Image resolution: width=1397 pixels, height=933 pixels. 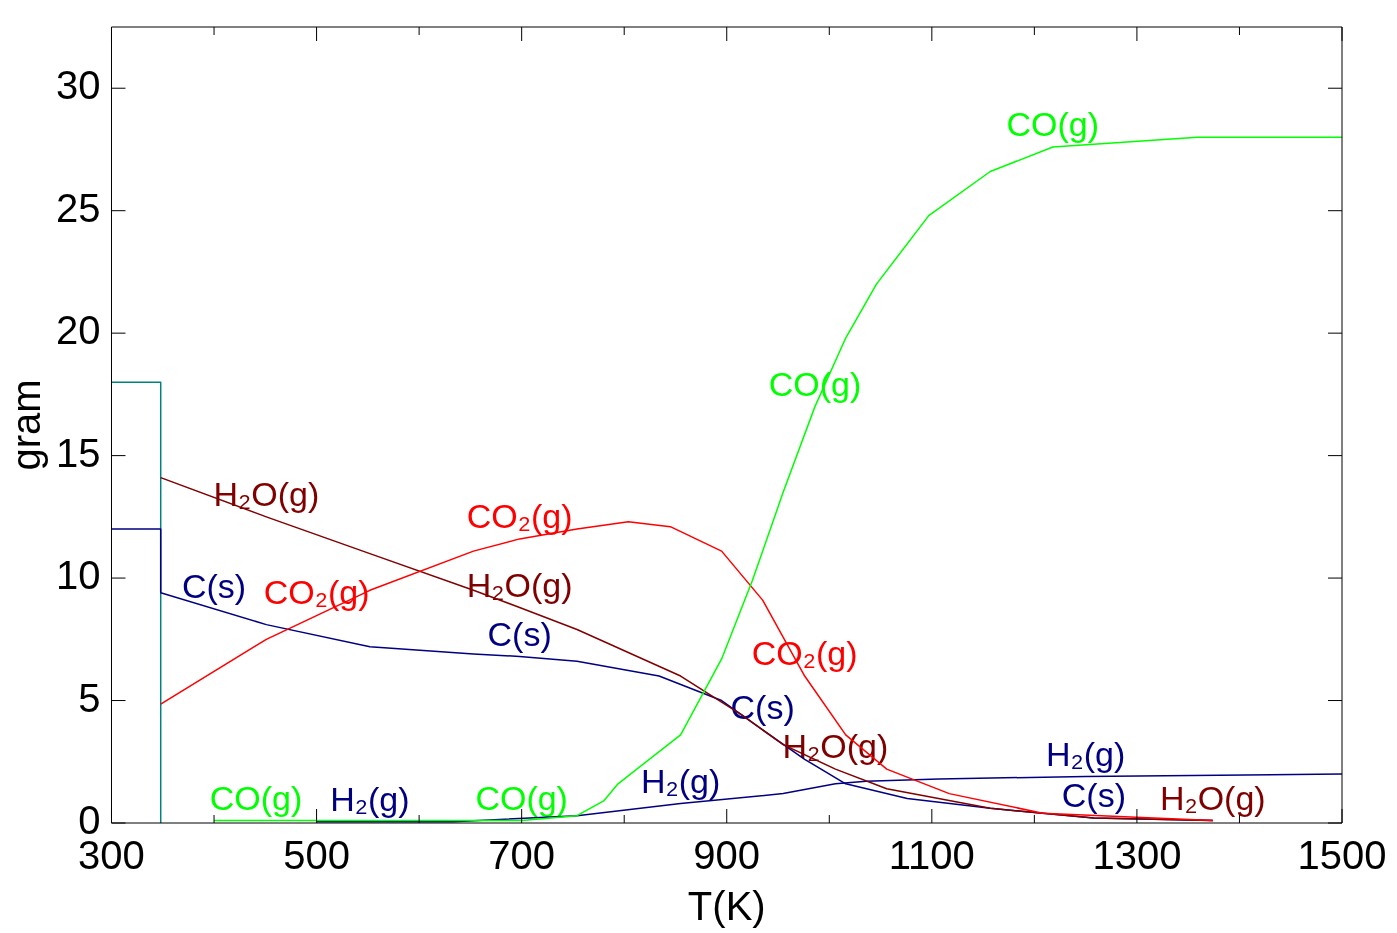 I want to click on x-tick-label: 1300, so click(x=1137, y=855).